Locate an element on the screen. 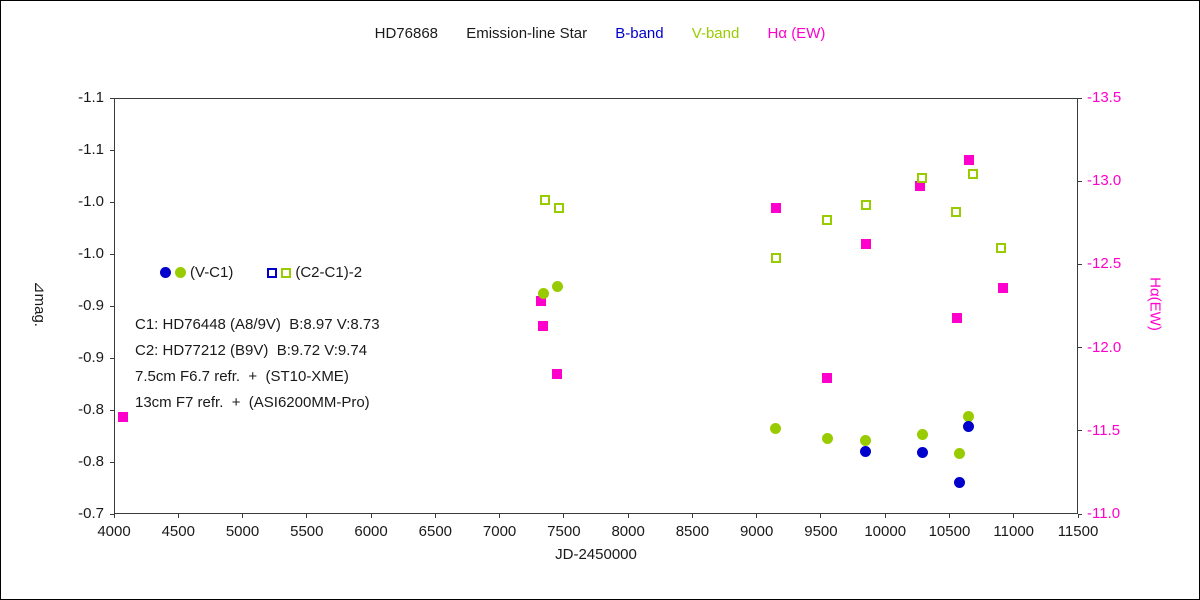  x-axis-tick-label: 4000 is located at coordinates (114, 531).